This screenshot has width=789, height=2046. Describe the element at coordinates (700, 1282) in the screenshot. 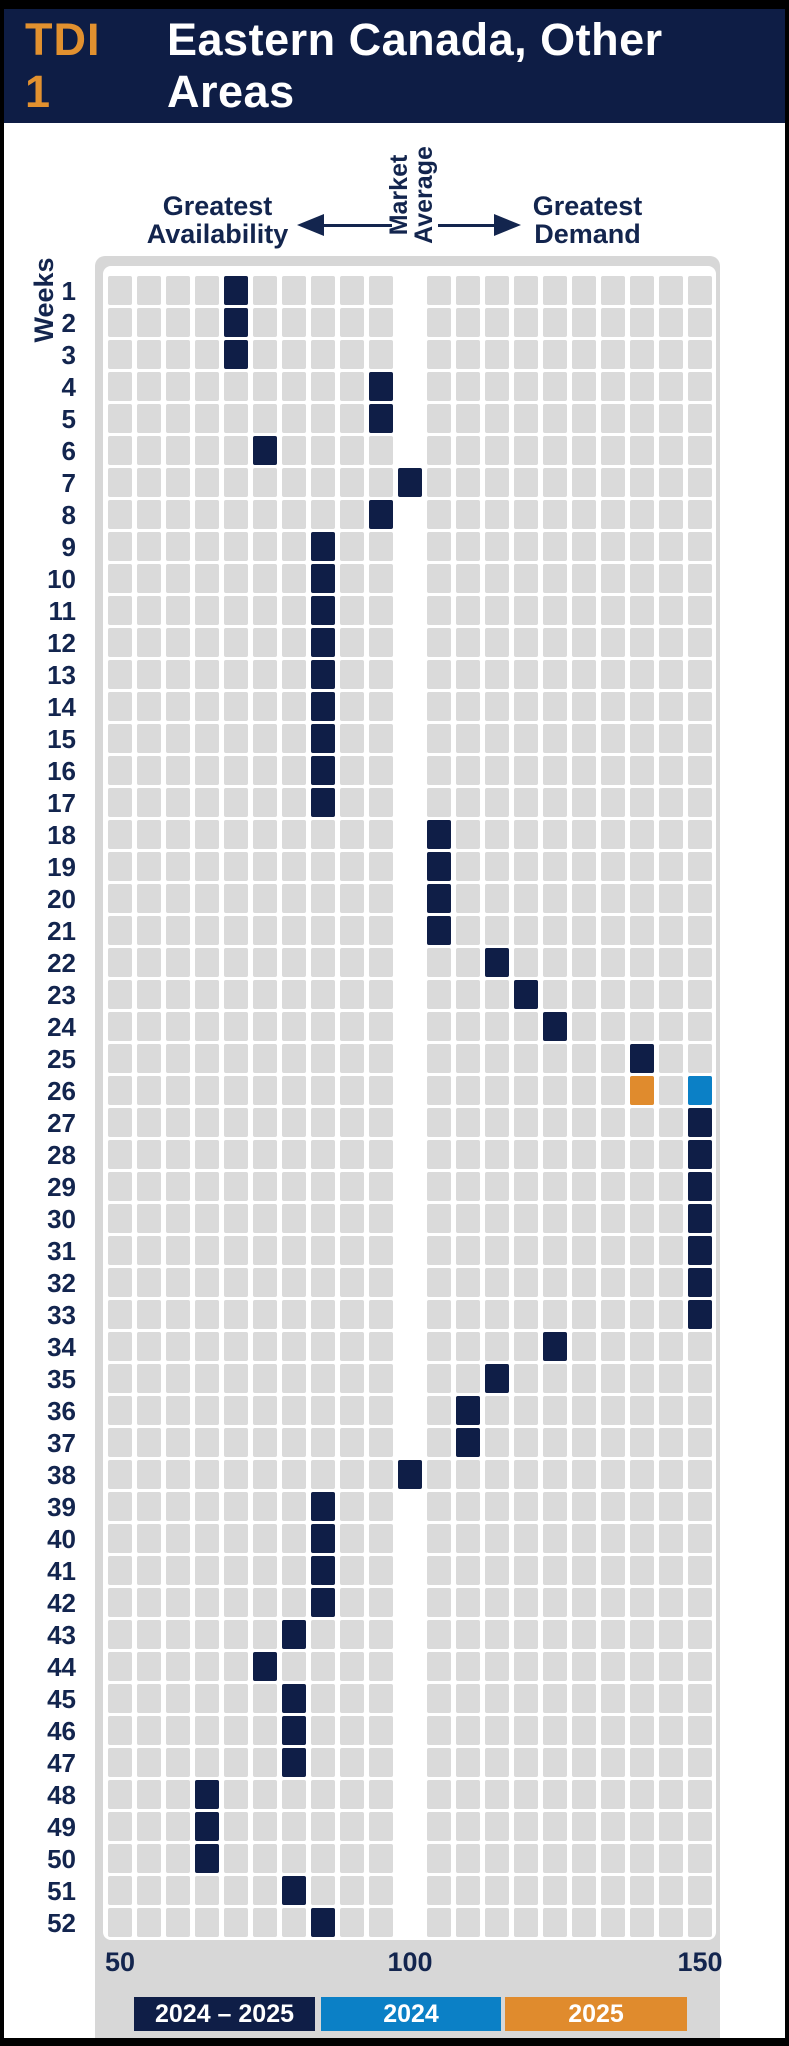

I see `data-cell-week-32-2024-2025` at that location.